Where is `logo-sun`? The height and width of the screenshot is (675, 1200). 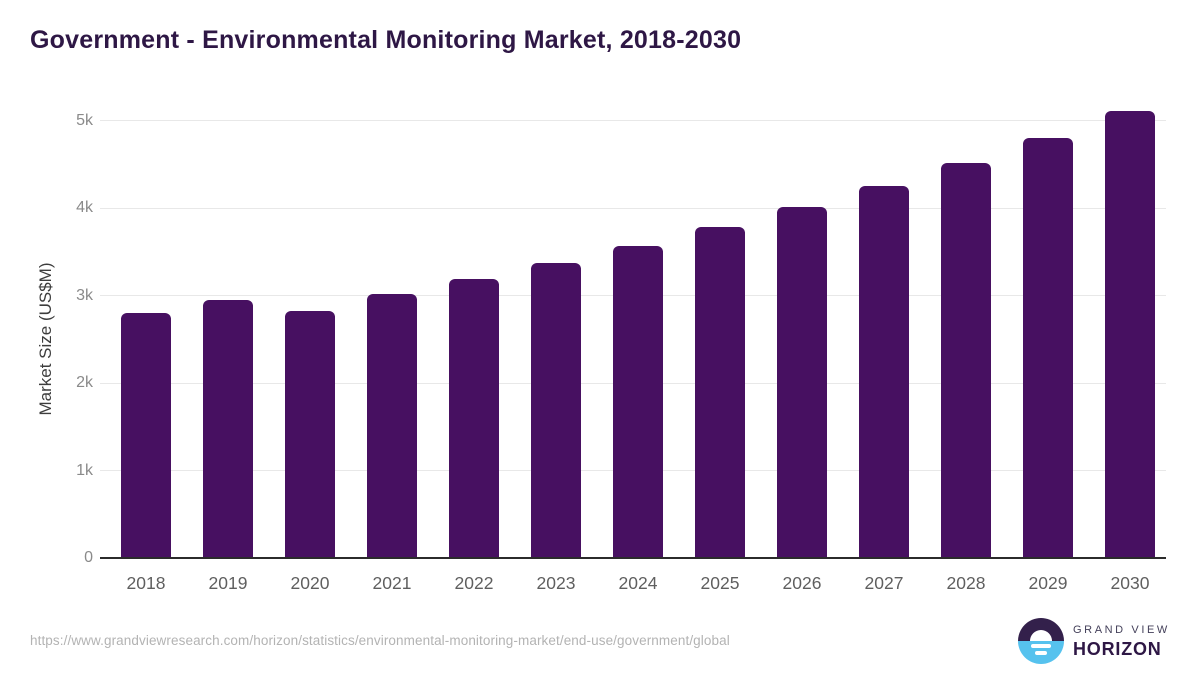 logo-sun is located at coordinates (1041, 635).